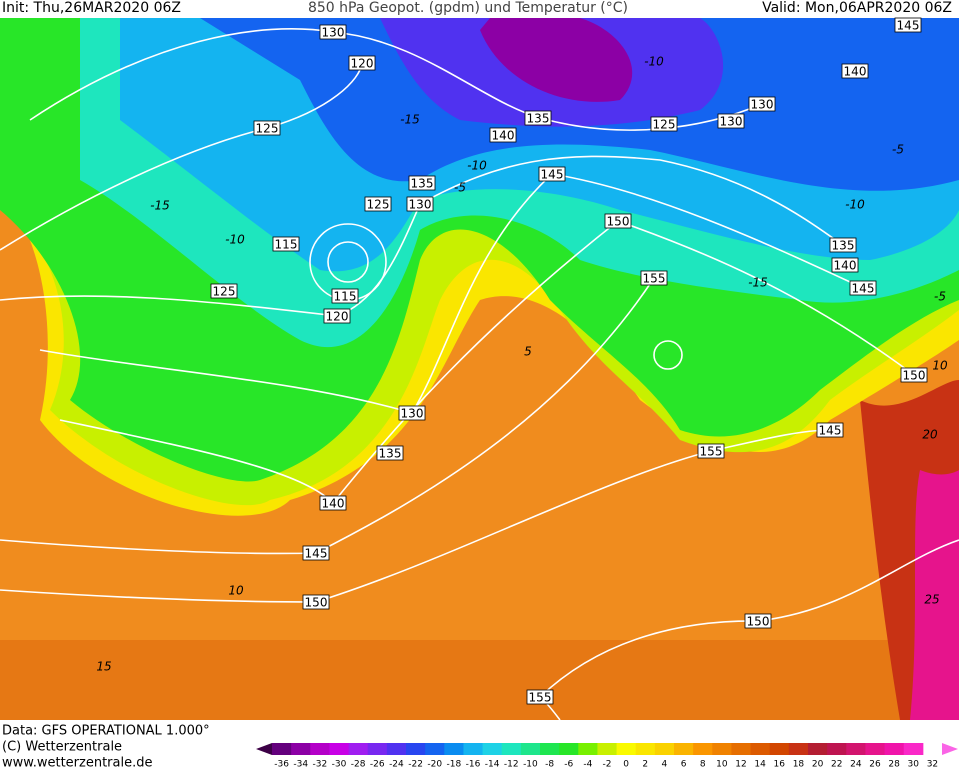 Image resolution: width=959 pixels, height=770 pixels. What do you see at coordinates (780, 765) in the screenshot?
I see `colorbar-label: 16` at bounding box center [780, 765].